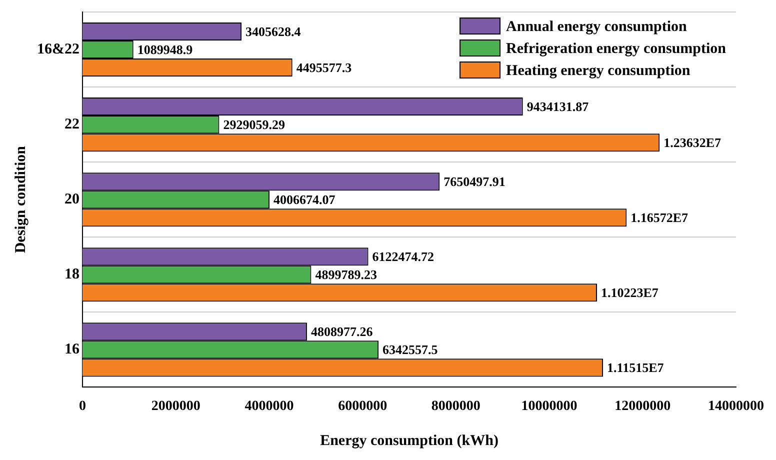  What do you see at coordinates (72, 350) in the screenshot?
I see `y-tick-label: 16` at bounding box center [72, 350].